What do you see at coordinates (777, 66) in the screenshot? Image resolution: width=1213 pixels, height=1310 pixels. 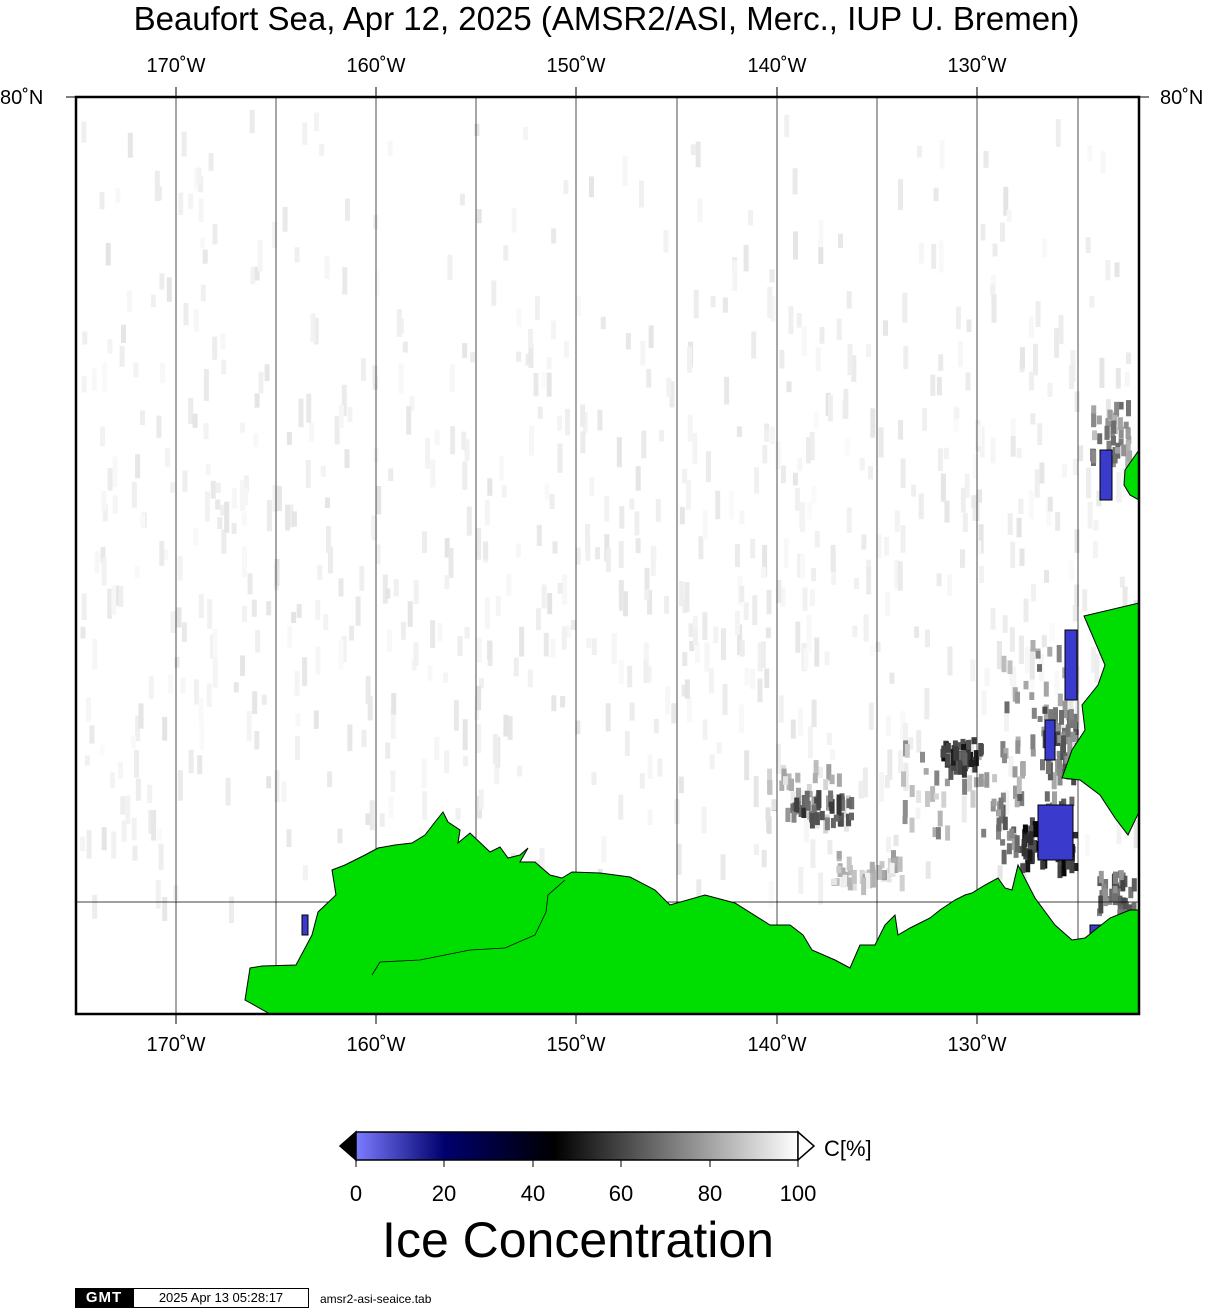 I see `lon-tick-top-140w: 140˚W` at bounding box center [777, 66].